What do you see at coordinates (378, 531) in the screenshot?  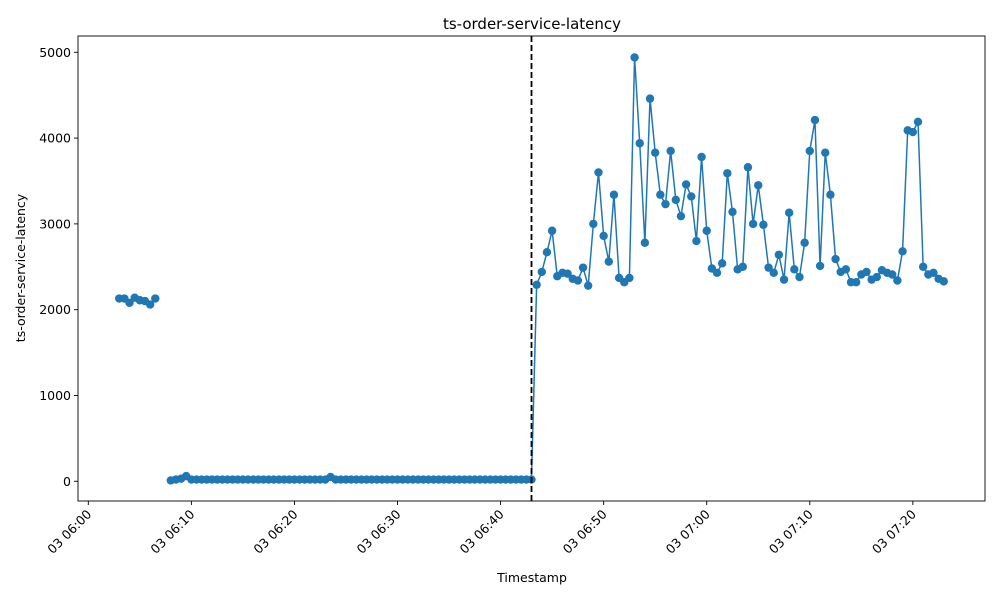 I see `x-tick-label: 03 06:30` at bounding box center [378, 531].